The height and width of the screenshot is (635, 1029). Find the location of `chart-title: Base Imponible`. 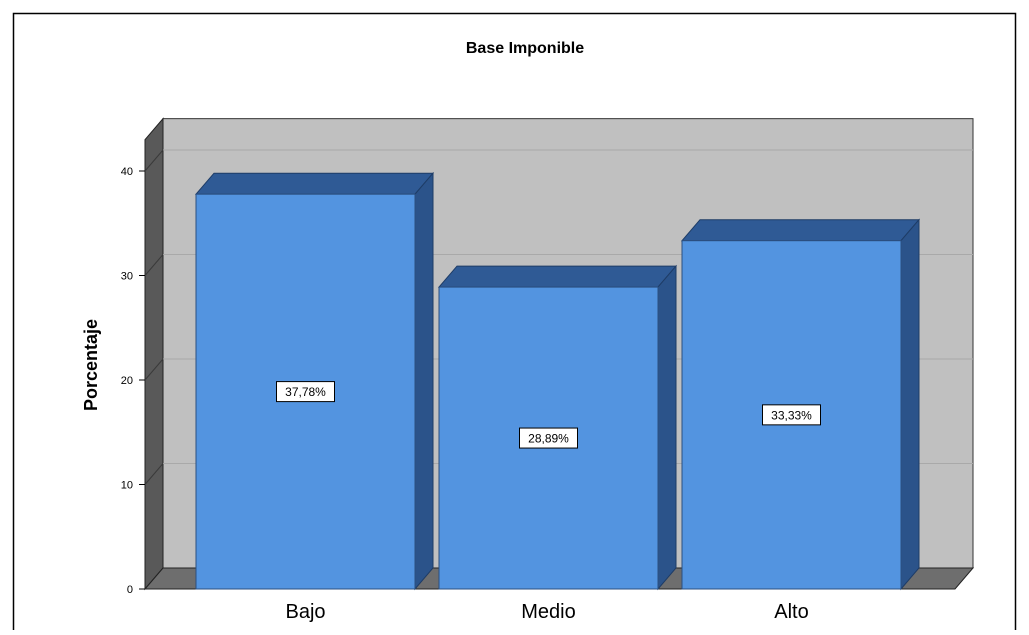

chart-title: Base Imponible is located at coordinates (525, 48).